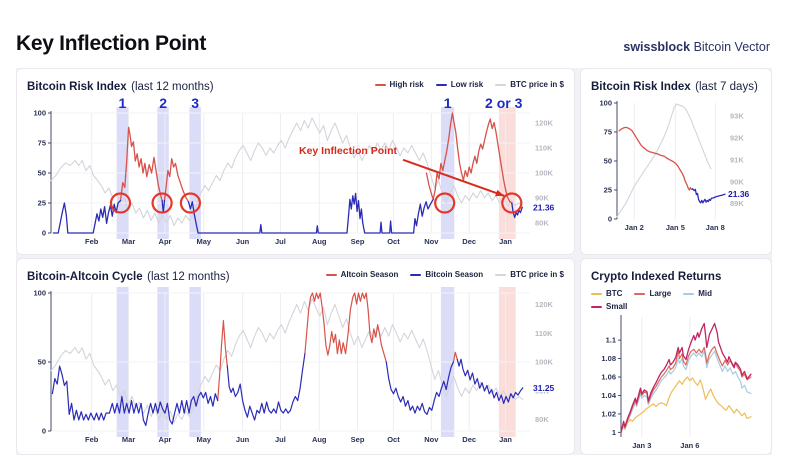  I want to click on svg-text: Jan 8, so click(715, 227).